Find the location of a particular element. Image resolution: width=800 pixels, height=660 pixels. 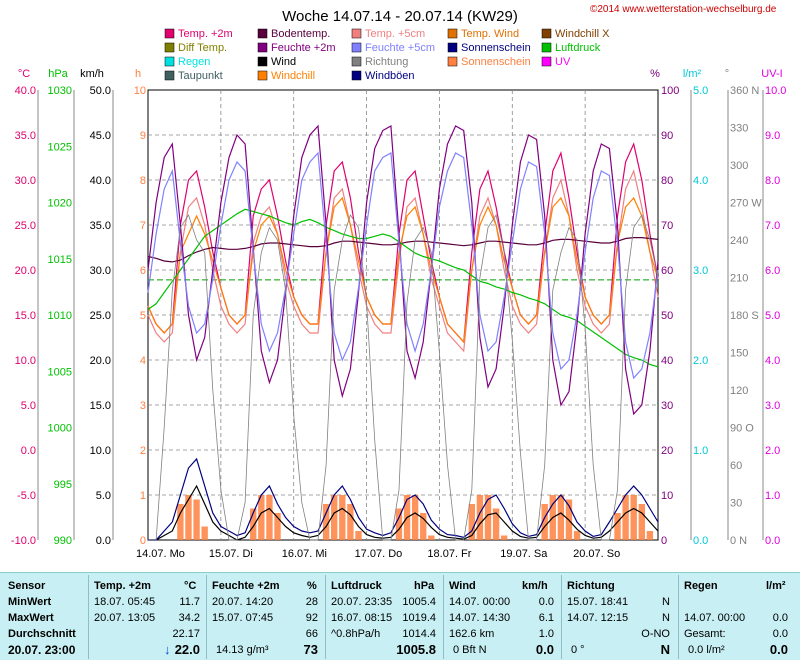

axis-tick-label: -5.0 is located at coordinates (26, 496).